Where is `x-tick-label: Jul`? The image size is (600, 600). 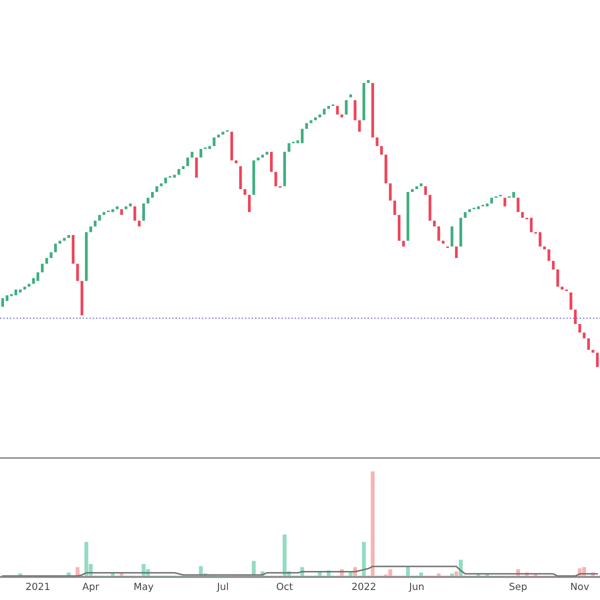 x-tick-label: Jul is located at coordinates (222, 587).